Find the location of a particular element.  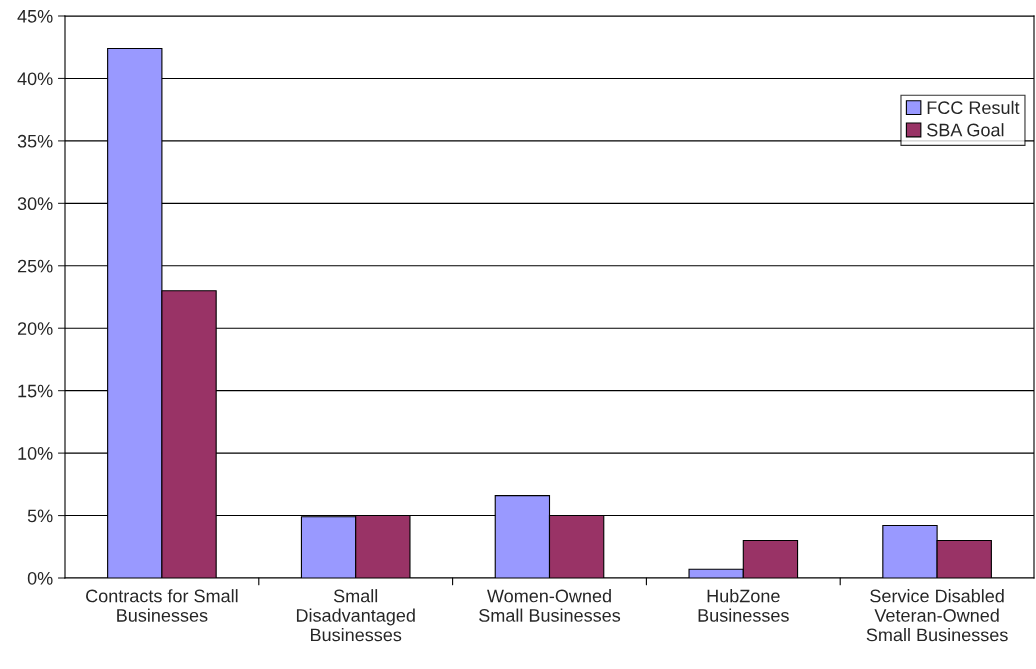

x-tick-label: Small Disadvantaged Businesses is located at coordinates (355, 615).